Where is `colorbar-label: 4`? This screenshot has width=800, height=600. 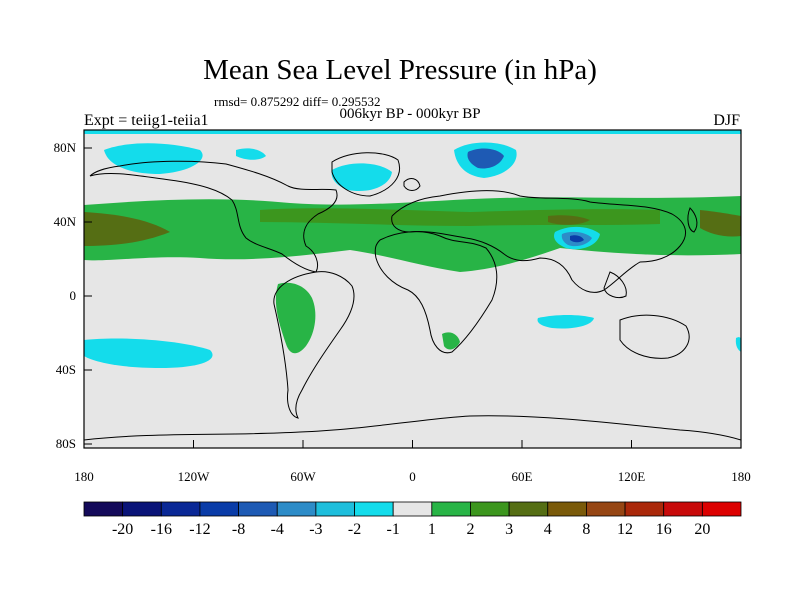
colorbar-label: 4 is located at coordinates (548, 529).